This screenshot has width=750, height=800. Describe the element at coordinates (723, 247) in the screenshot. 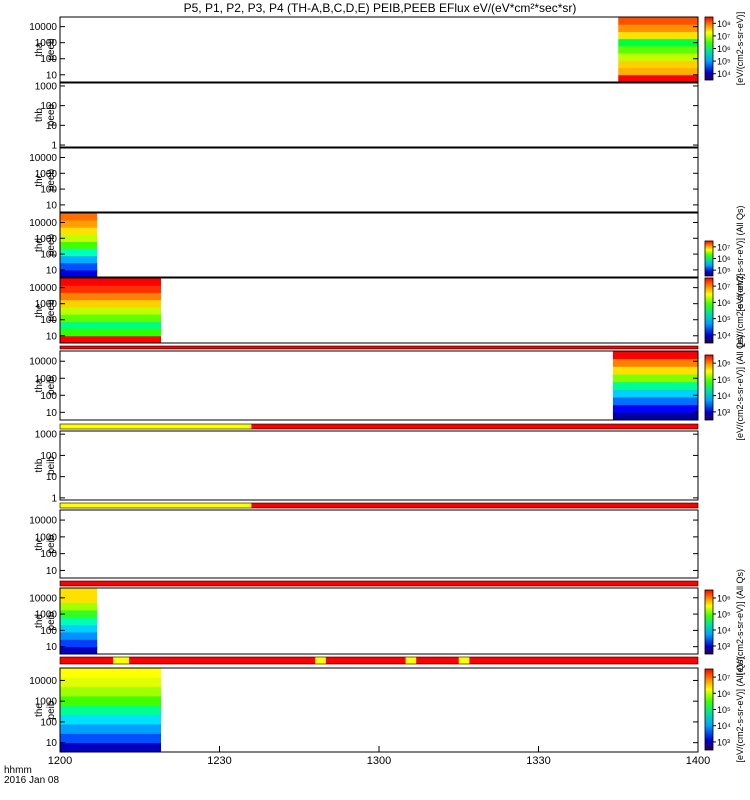

I see `colorbar-label: 10⁷` at that location.